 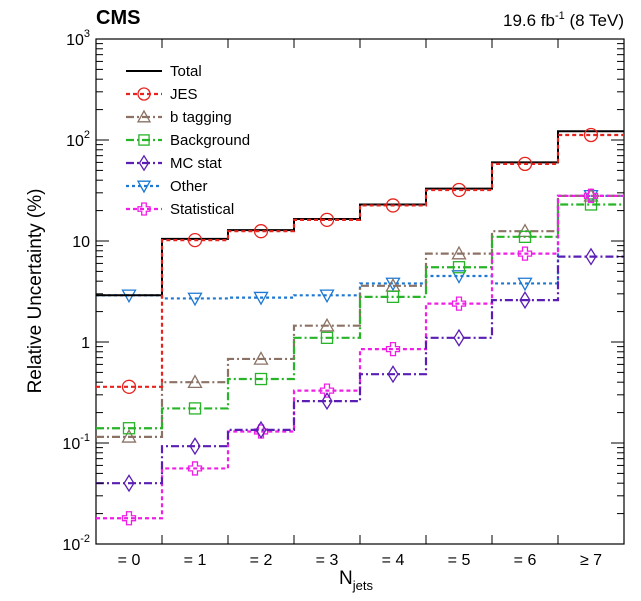 I want to click on legend-marker-mc-stat, so click(x=144, y=163).